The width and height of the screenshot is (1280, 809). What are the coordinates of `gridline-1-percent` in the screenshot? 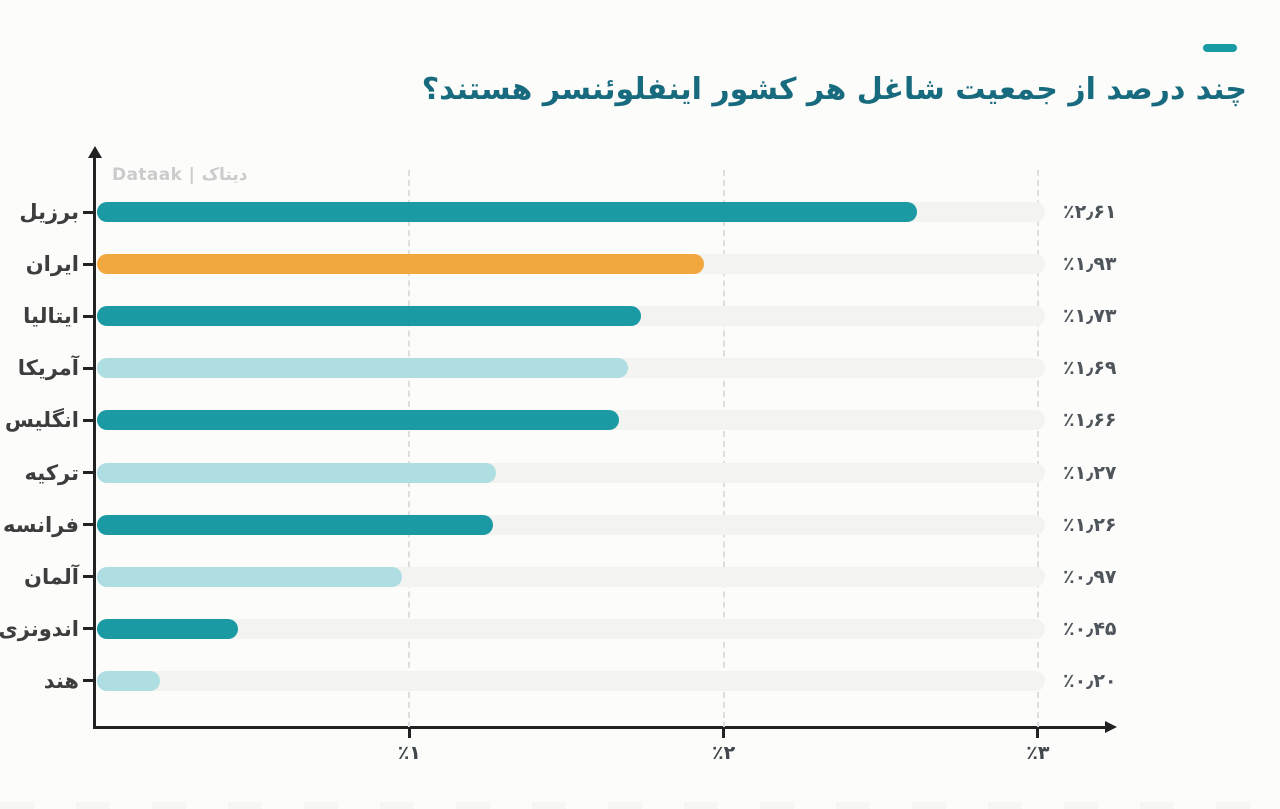 It's located at (409, 449).